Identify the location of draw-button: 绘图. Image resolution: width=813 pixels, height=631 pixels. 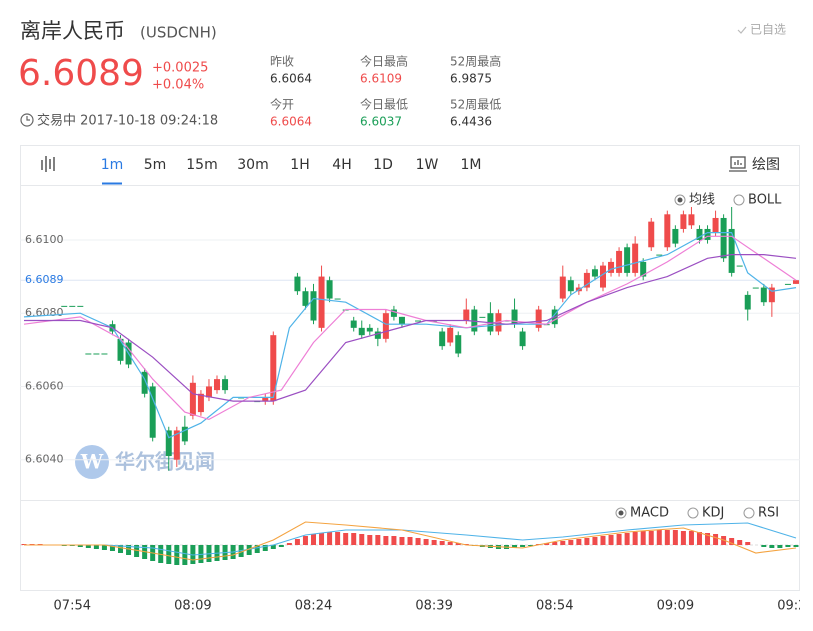
(766, 165).